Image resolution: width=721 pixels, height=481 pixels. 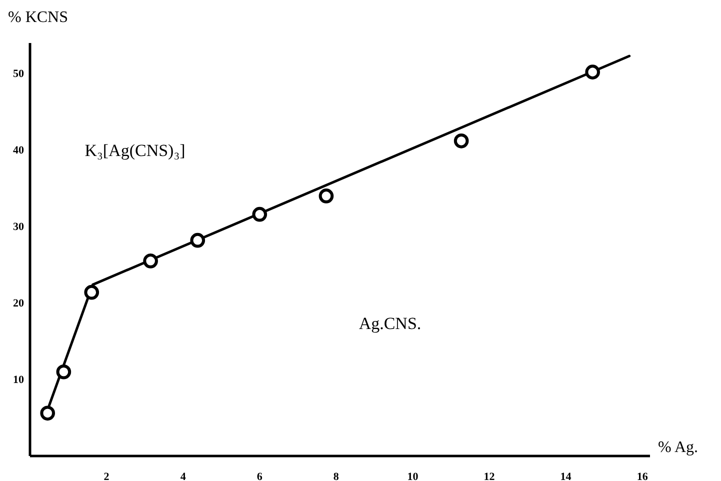 What do you see at coordinates (183, 475) in the screenshot?
I see `x-tick-label: 4` at bounding box center [183, 475].